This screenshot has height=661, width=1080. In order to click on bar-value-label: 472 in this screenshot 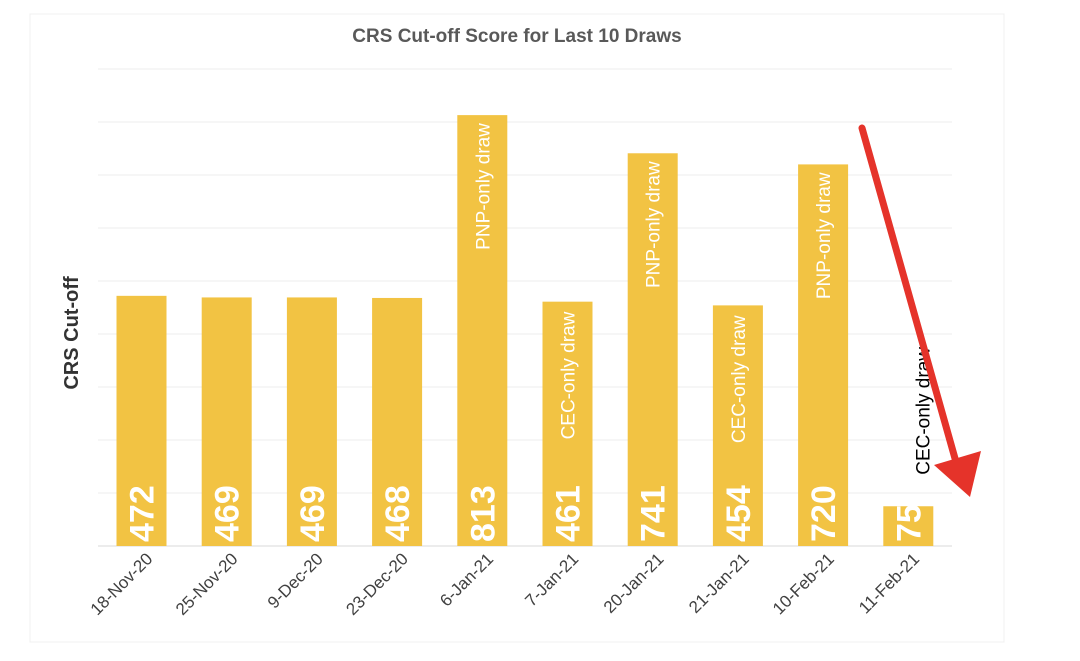, I will do `click(143, 513)`.